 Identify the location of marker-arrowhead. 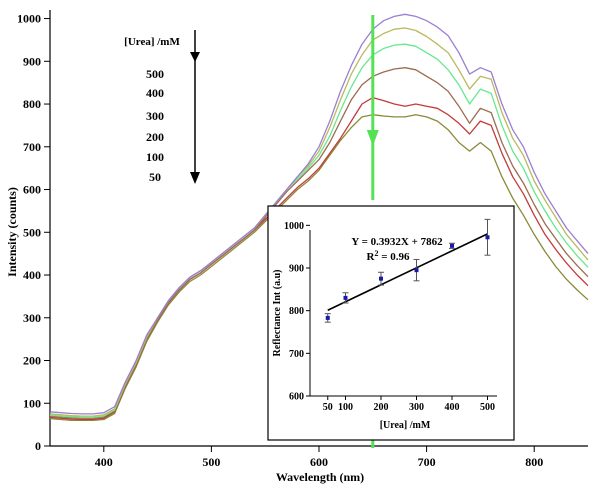
(372, 138).